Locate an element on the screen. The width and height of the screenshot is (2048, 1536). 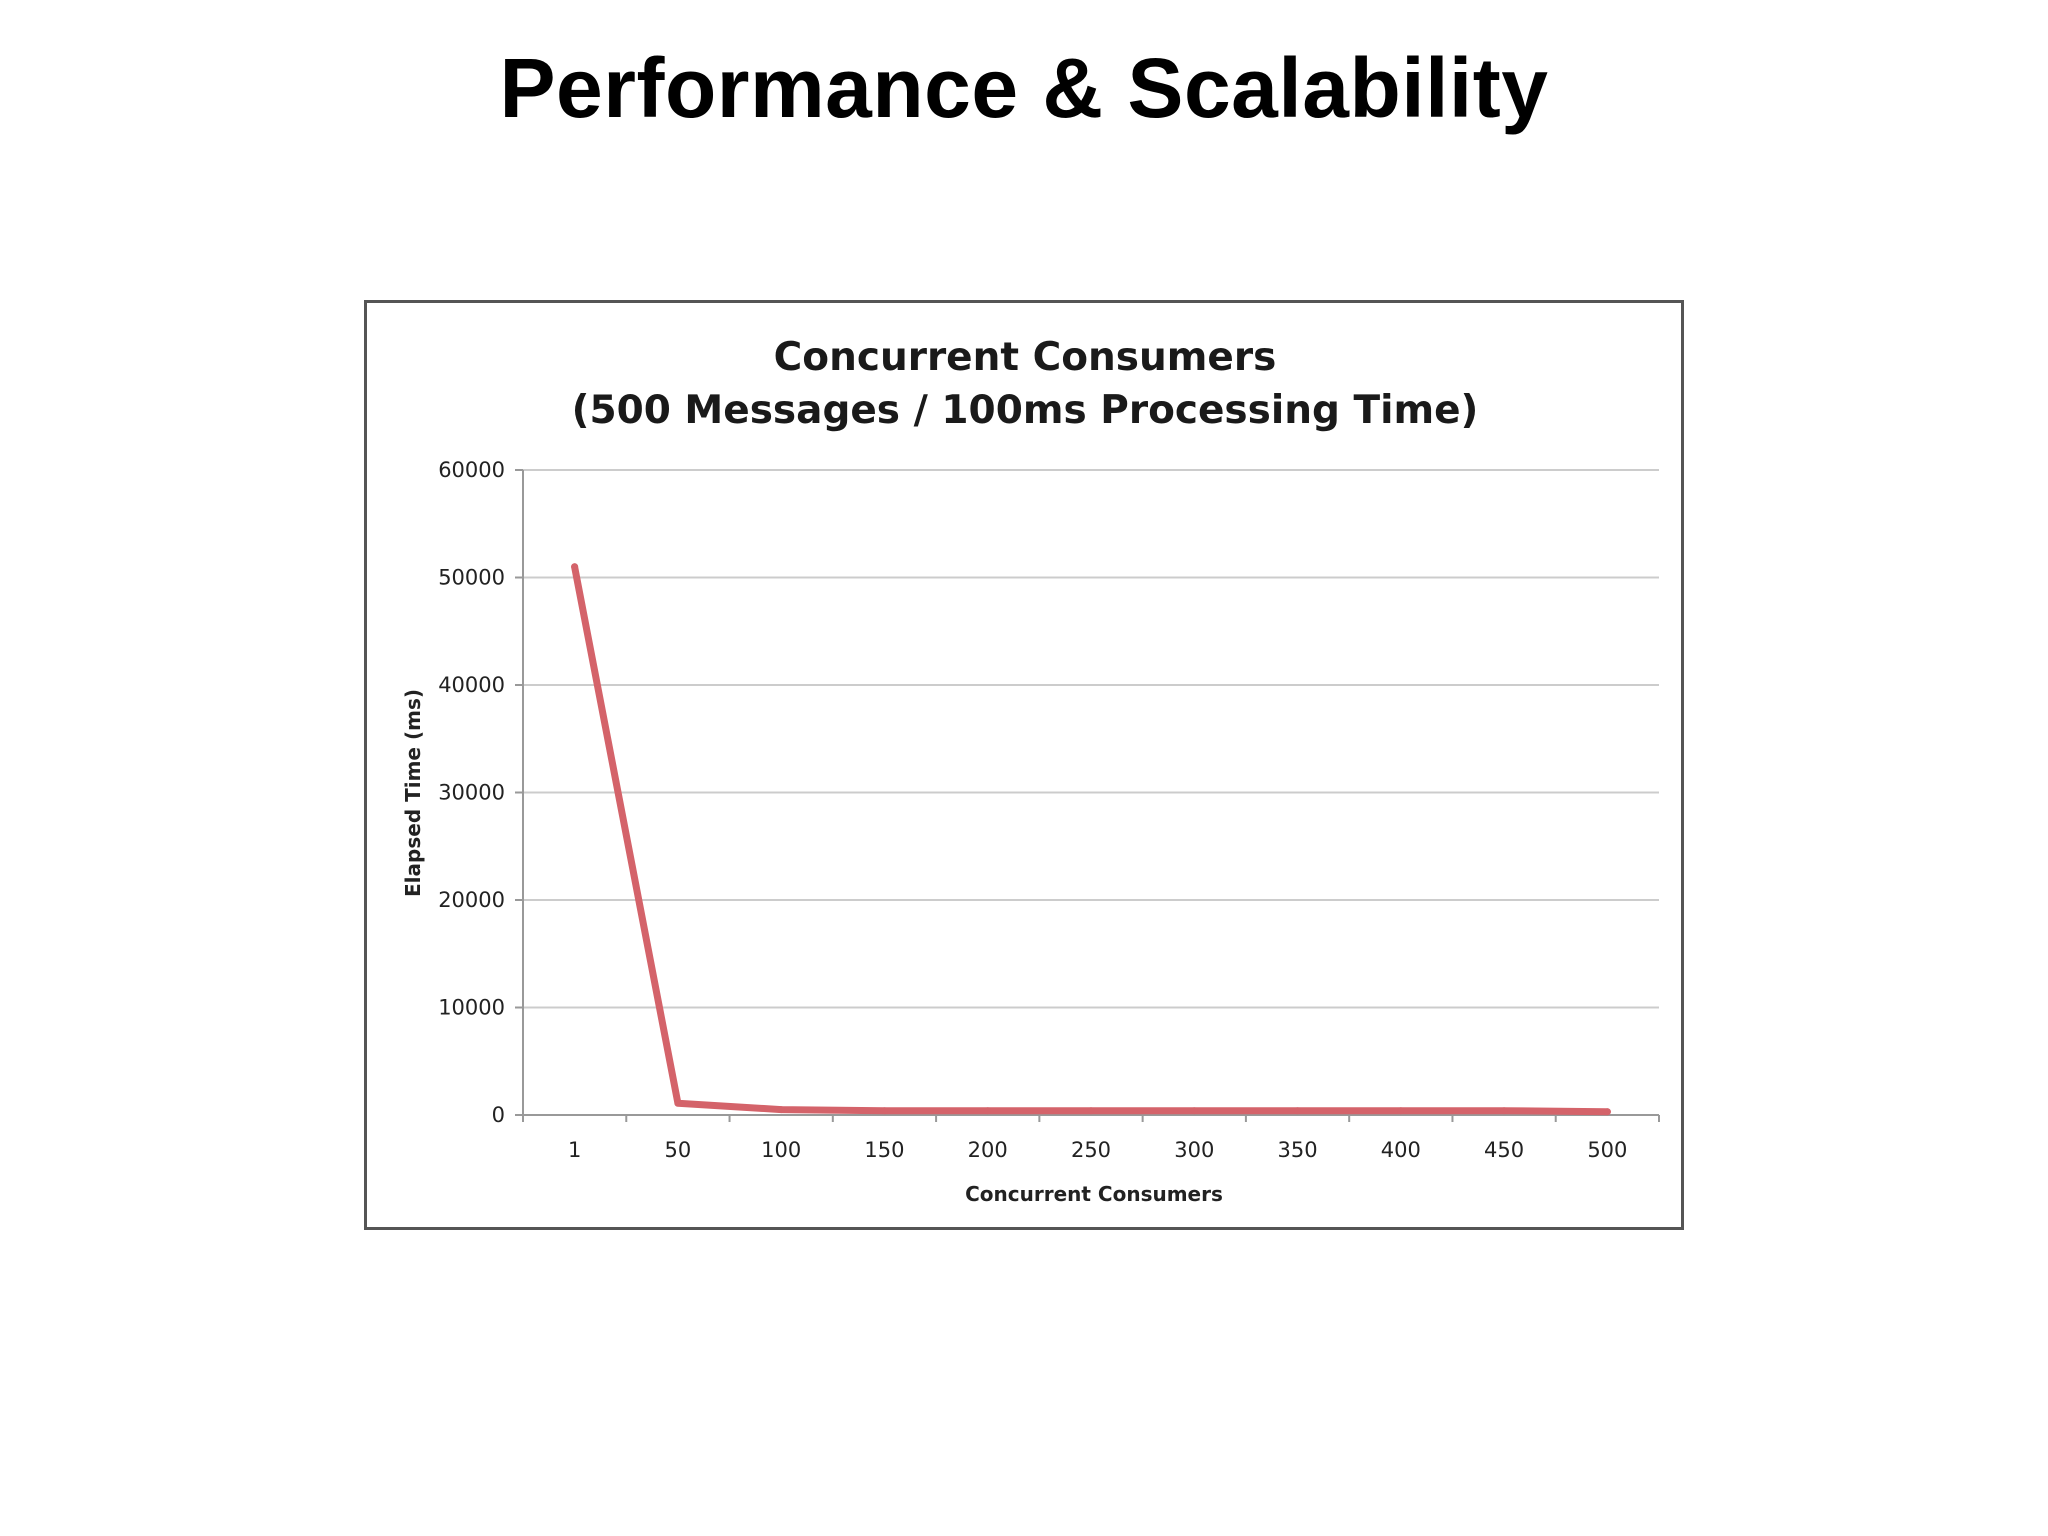
chart-subtitle: (500 Messages / 100ms Processing Time) is located at coordinates (1025, 410).